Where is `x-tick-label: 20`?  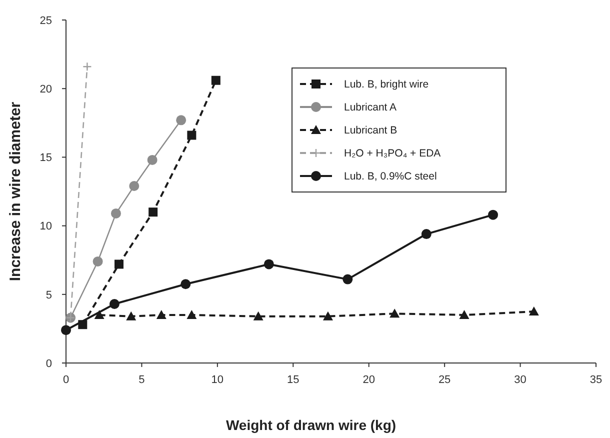
x-tick-label: 20 is located at coordinates (368, 380).